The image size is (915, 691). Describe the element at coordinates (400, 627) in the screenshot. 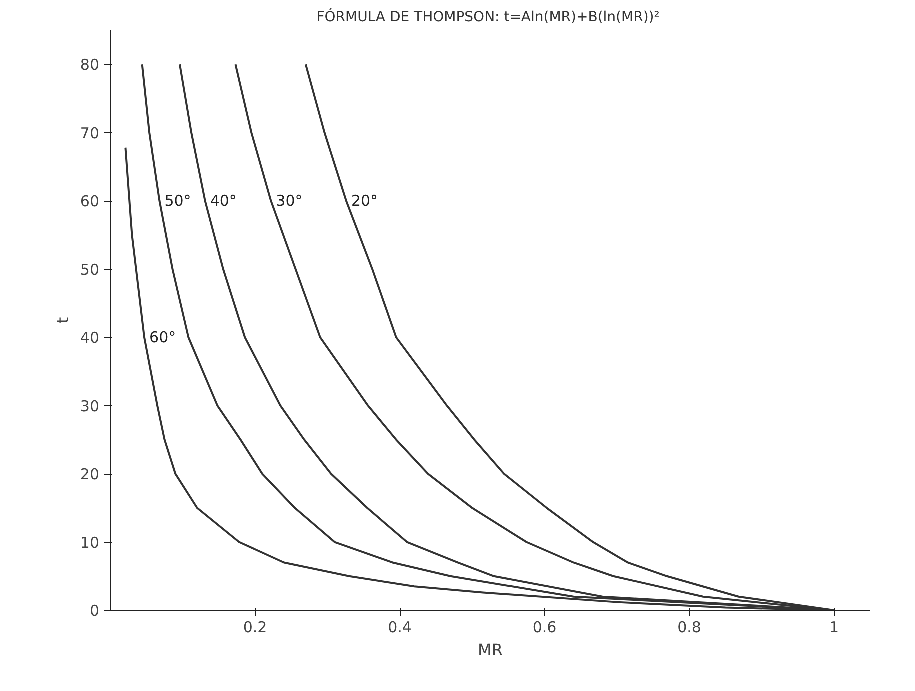

I see `x-tick-label: 0.4` at that location.